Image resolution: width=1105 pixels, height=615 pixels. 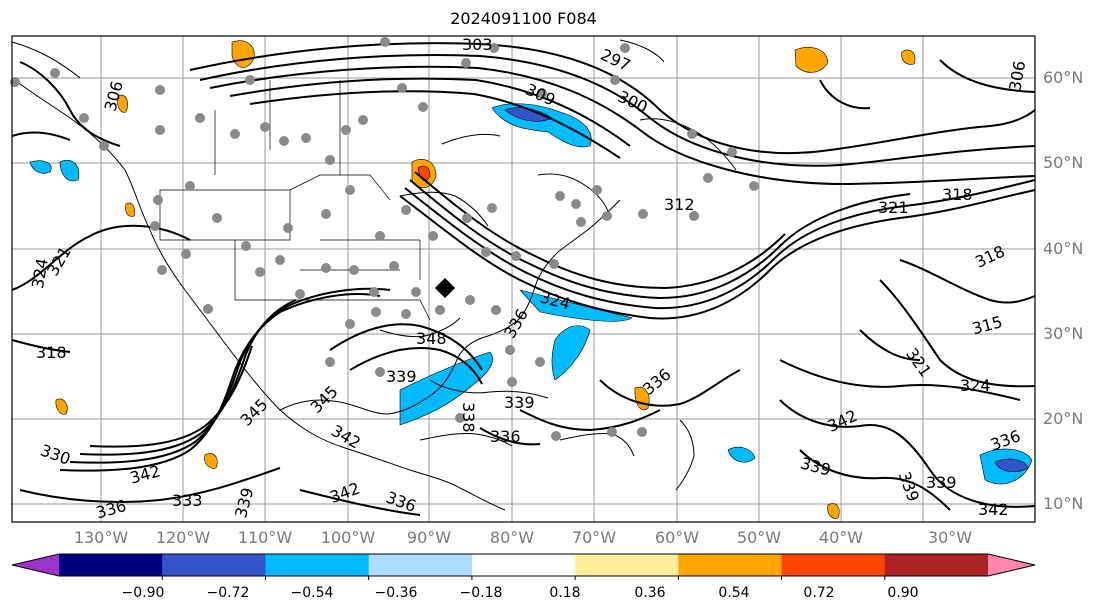 I want to click on lat-label: 10°N, so click(x=1063, y=503).